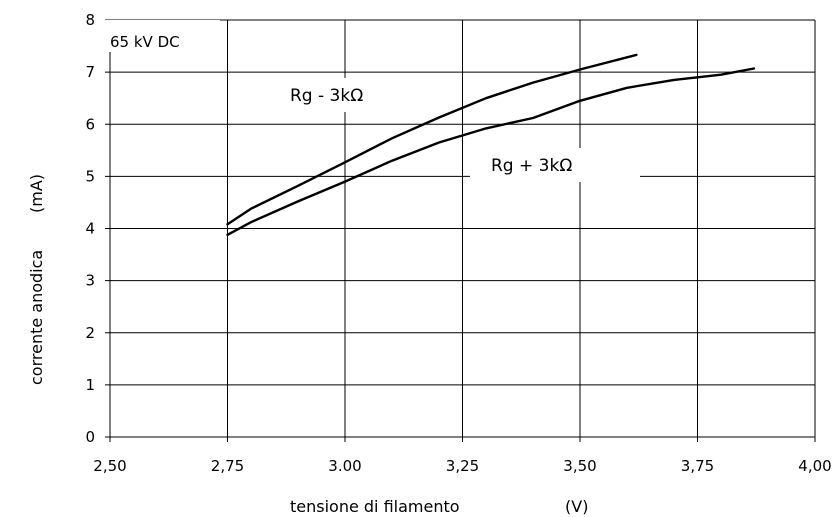  Describe the element at coordinates (326, 96) in the screenshot. I see `annotation-rg-minus-3k: Rg - 3kΩ` at that location.